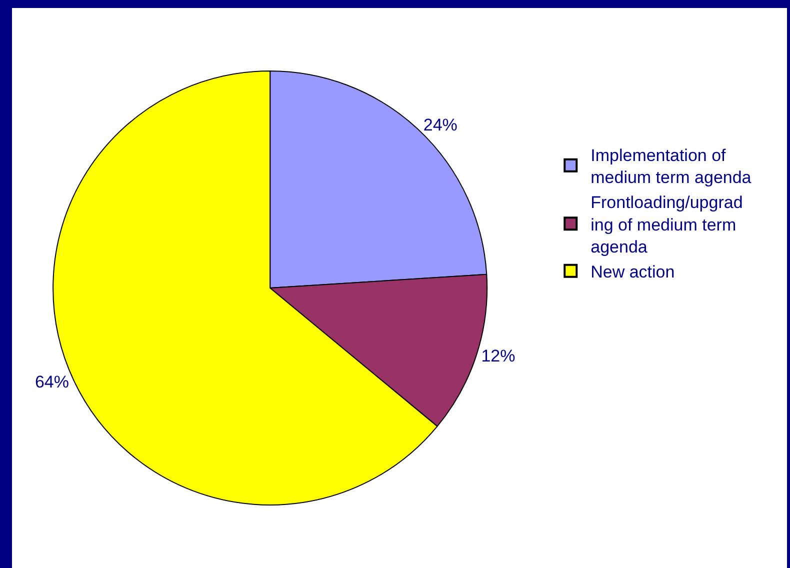 The image size is (790, 568). What do you see at coordinates (498, 356) in the screenshot?
I see `data-label: 12%` at bounding box center [498, 356].